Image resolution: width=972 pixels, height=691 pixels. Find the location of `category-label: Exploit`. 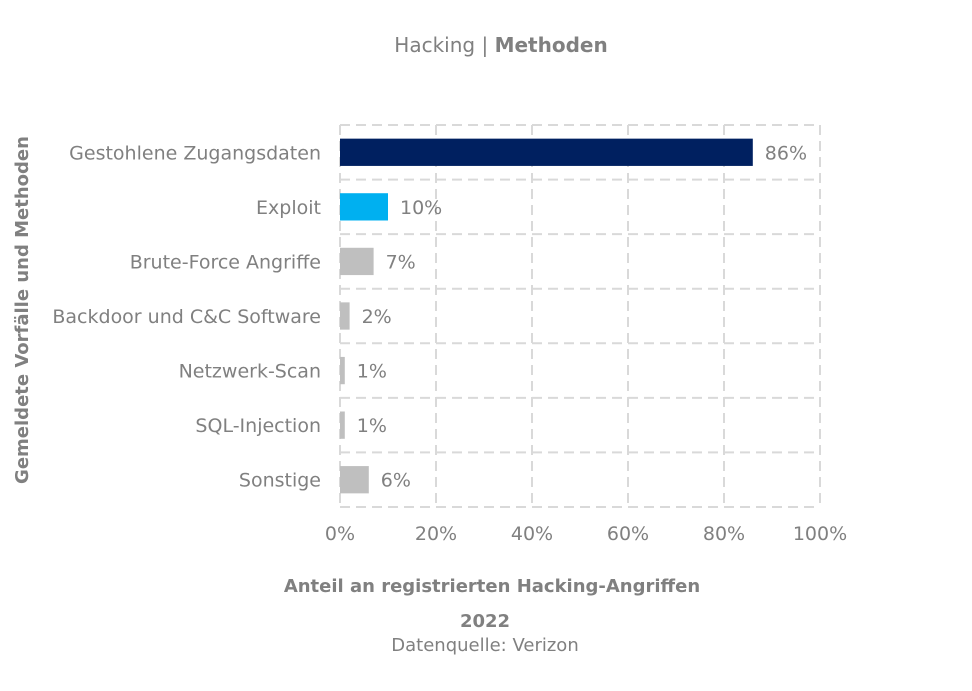

category-label: Exploit is located at coordinates (288, 208).